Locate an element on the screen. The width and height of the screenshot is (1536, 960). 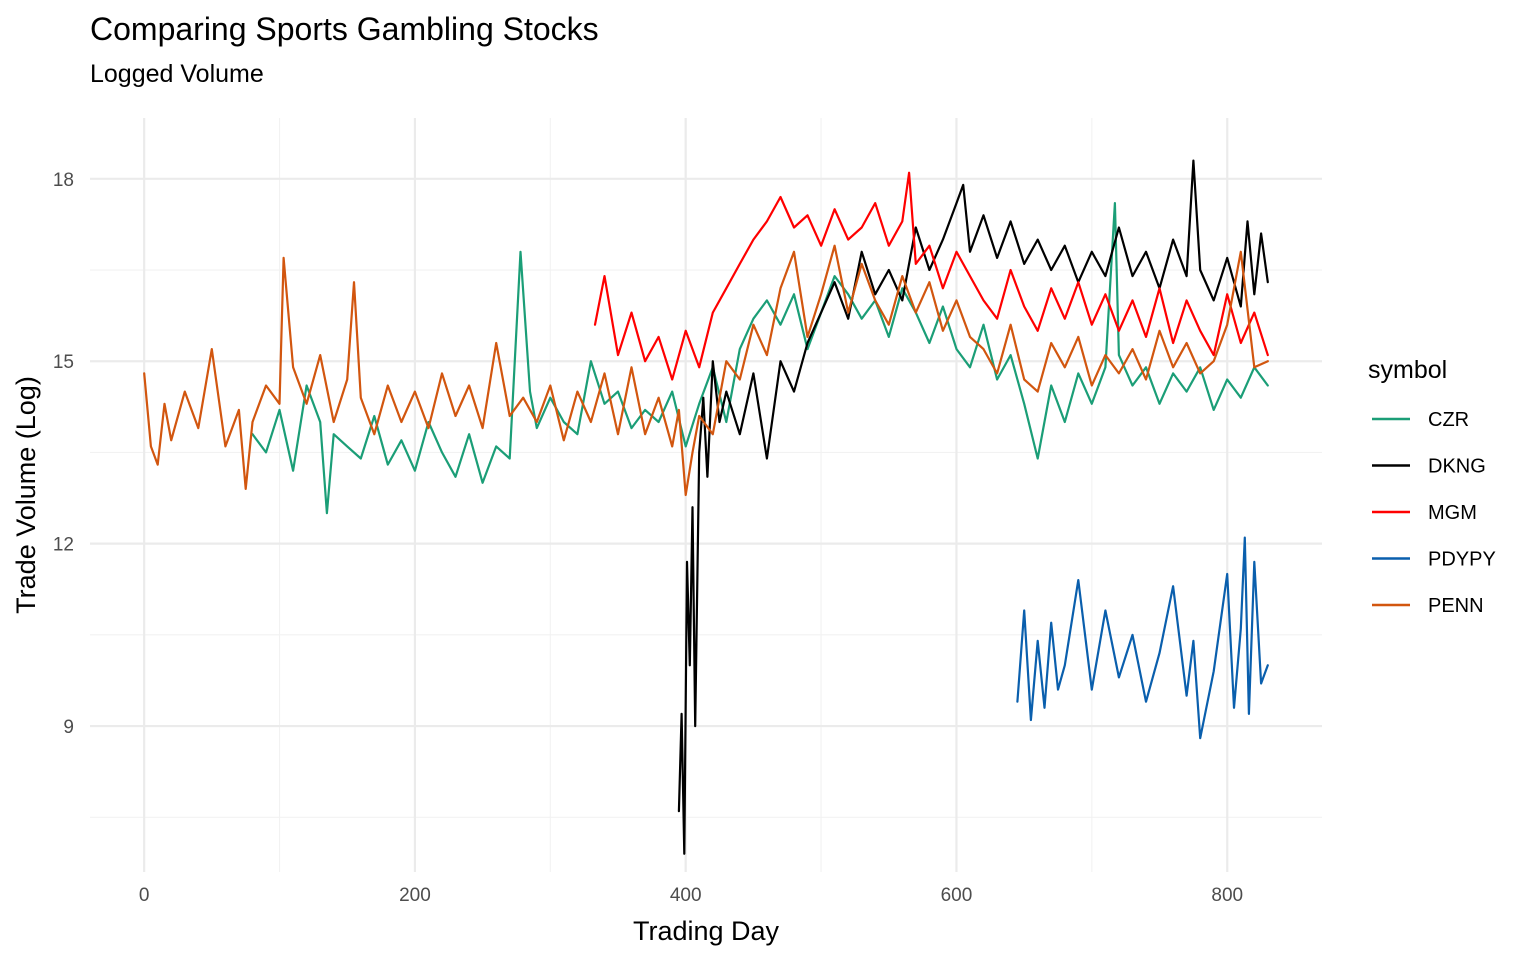
series-line-pdypy is located at coordinates (1142, 638).